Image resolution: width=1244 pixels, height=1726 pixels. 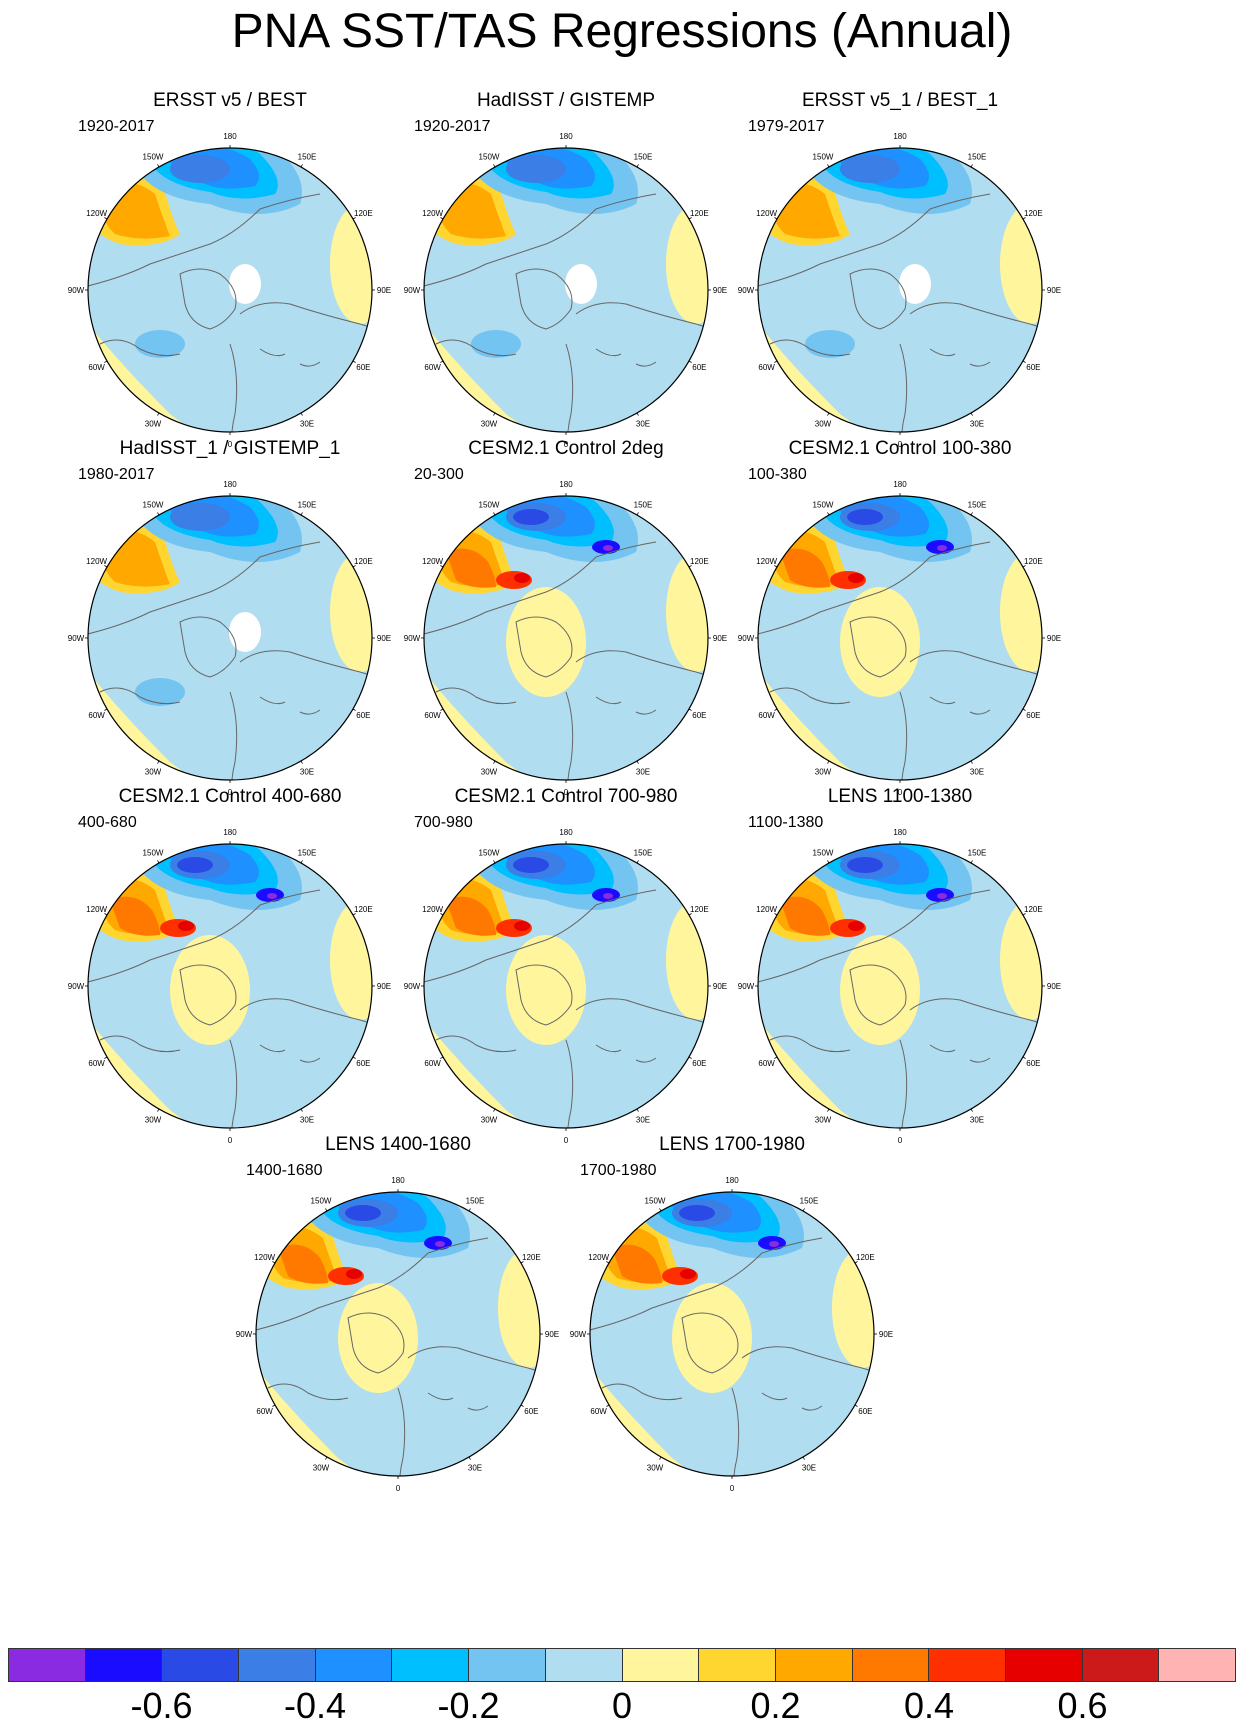 What do you see at coordinates (107, 822) in the screenshot?
I see `panel-period: 400-680` at bounding box center [107, 822].